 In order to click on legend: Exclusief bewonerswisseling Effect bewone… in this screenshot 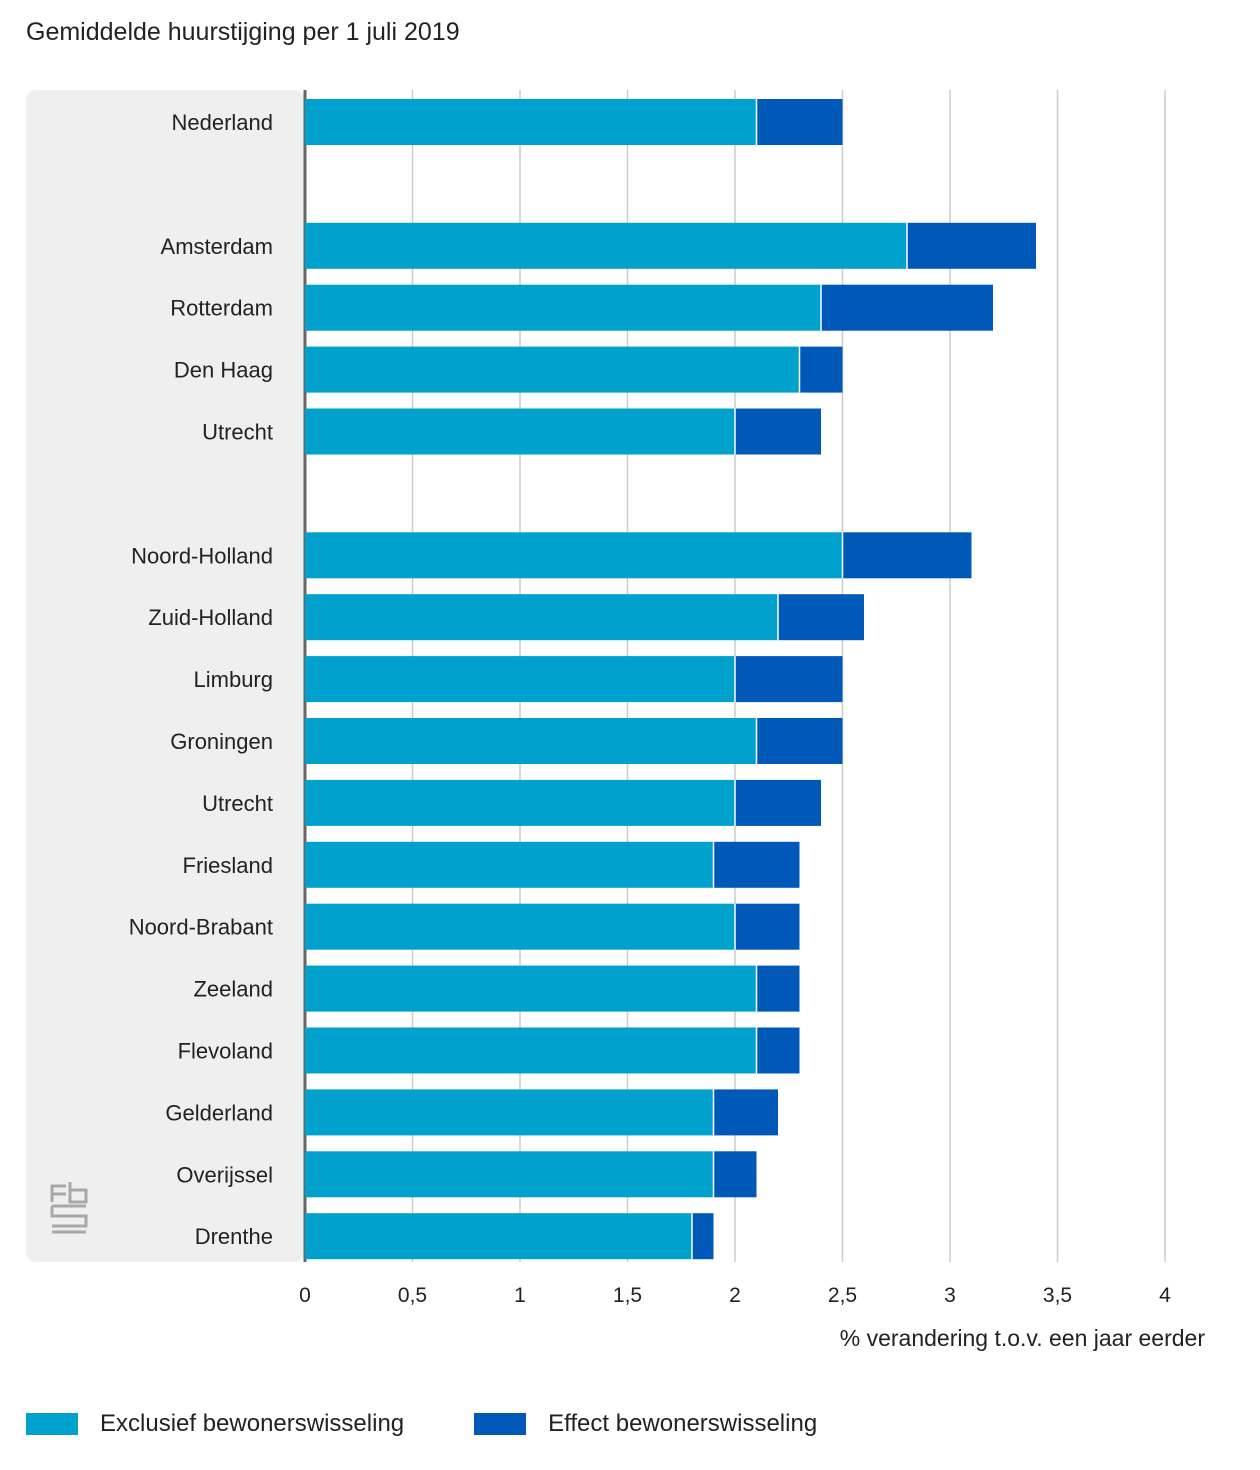, I will do `click(456, 1424)`.